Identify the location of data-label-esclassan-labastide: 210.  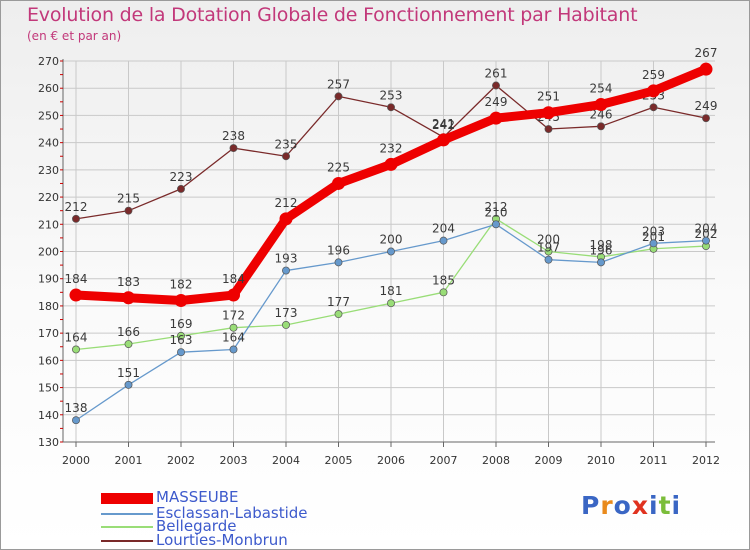
(496, 212).